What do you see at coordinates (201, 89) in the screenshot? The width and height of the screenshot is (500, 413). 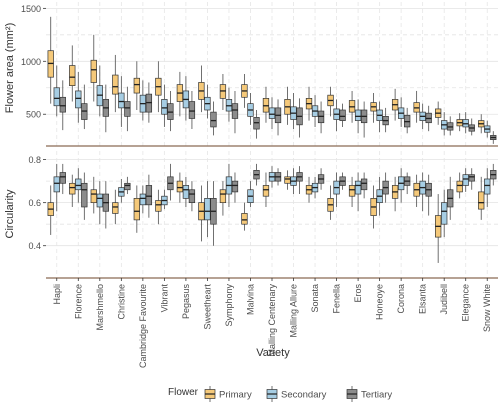 I see `box-1-sweetheart-primary` at bounding box center [201, 89].